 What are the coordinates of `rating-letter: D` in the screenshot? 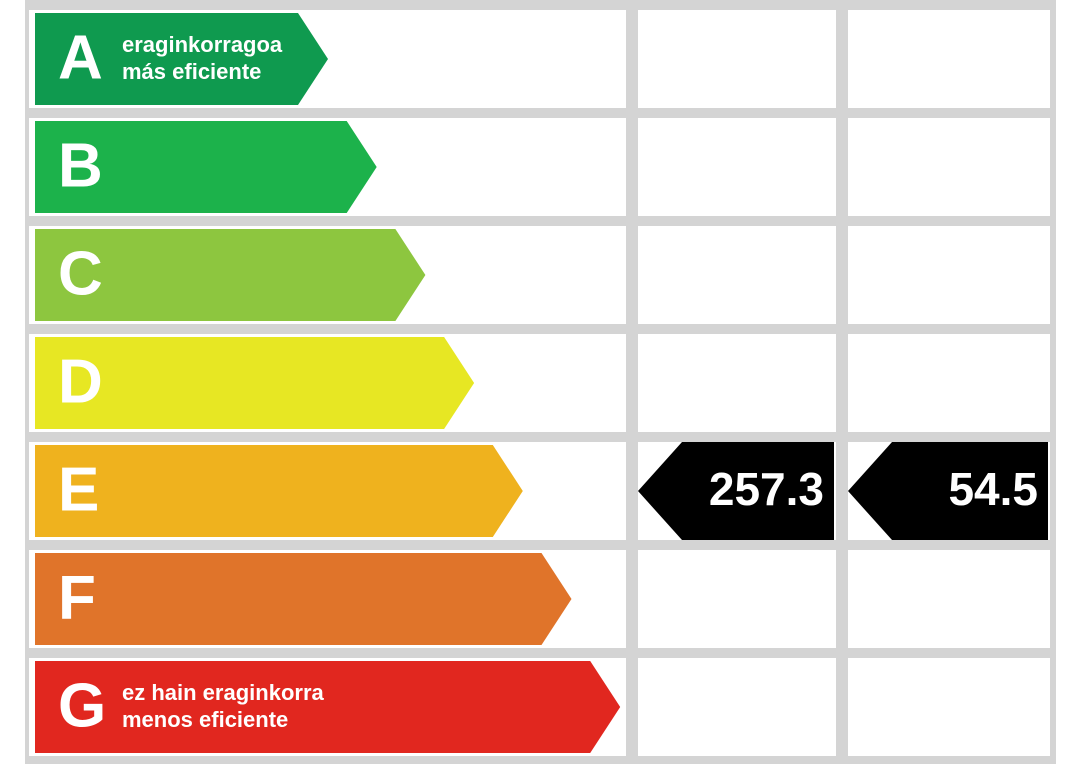 It's located at (80, 381).